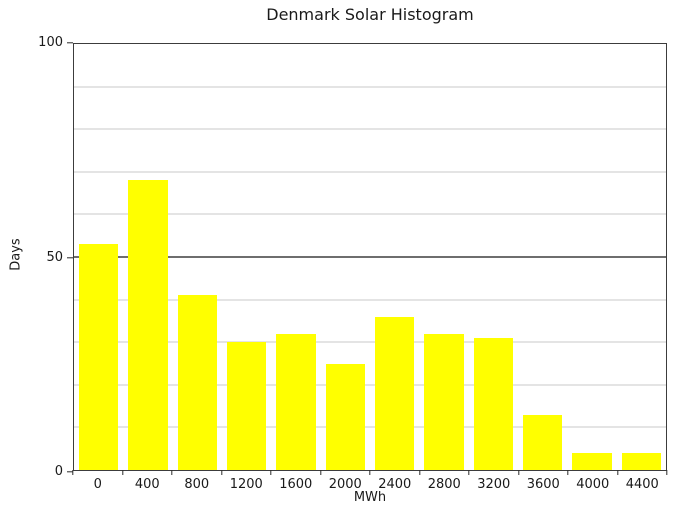 The image size is (683, 512). What do you see at coordinates (36, 257) in the screenshot?
I see `y-axis: 0 50 100` at bounding box center [36, 257].